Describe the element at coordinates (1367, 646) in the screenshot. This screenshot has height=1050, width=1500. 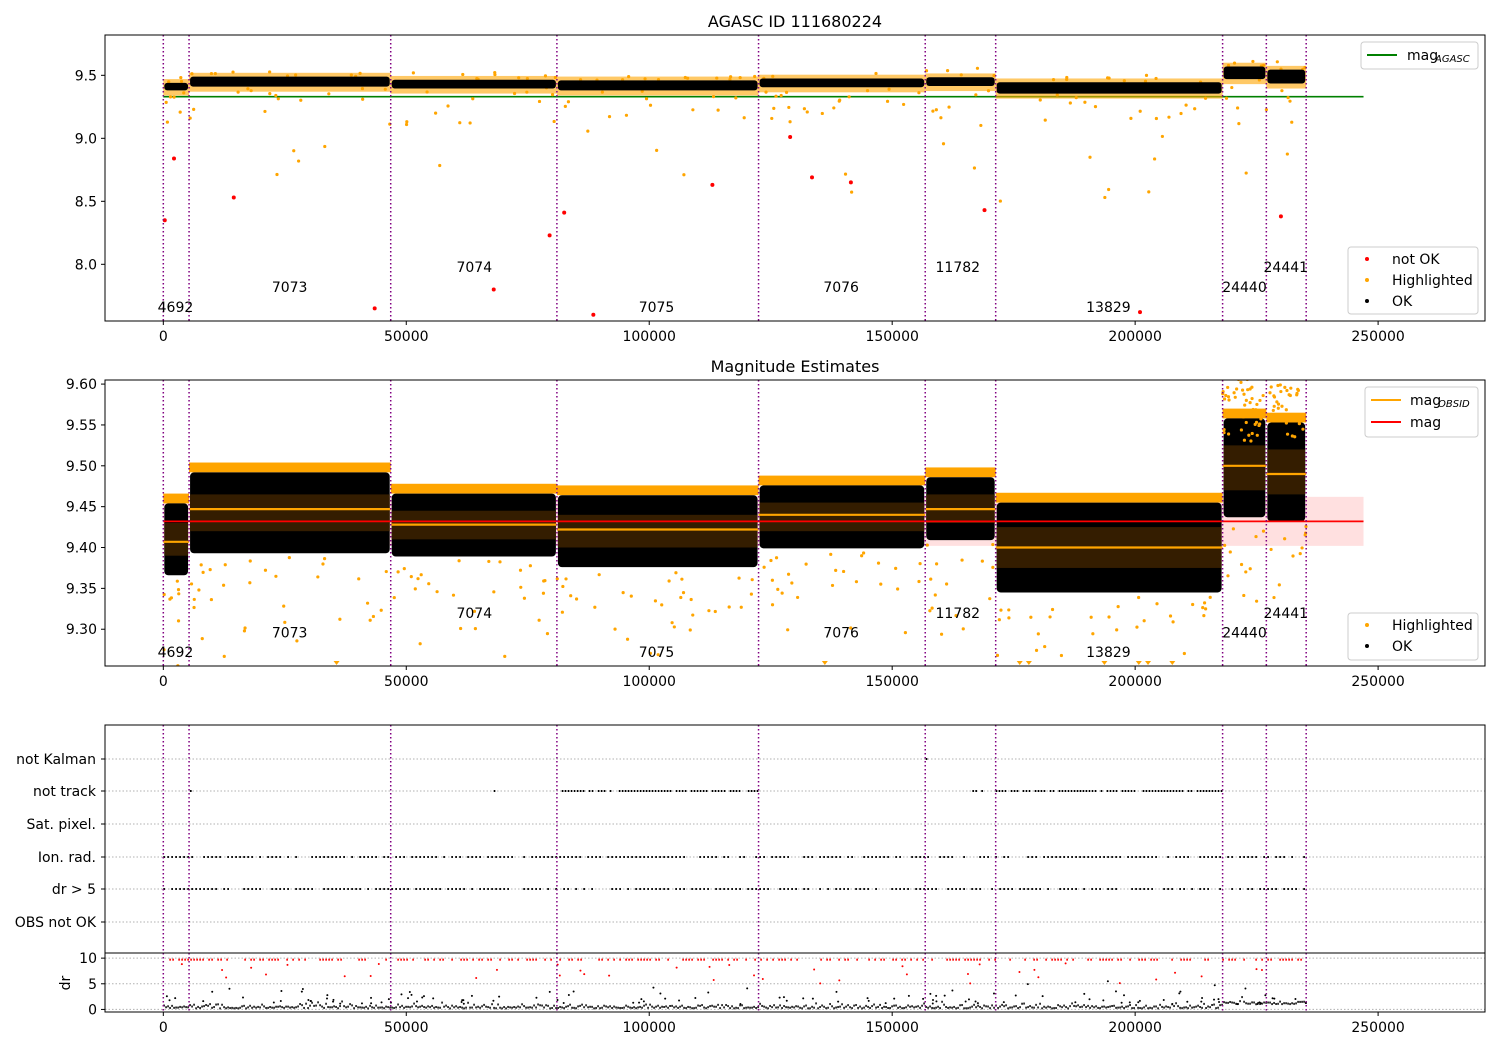
I see `legend-marker` at that location.